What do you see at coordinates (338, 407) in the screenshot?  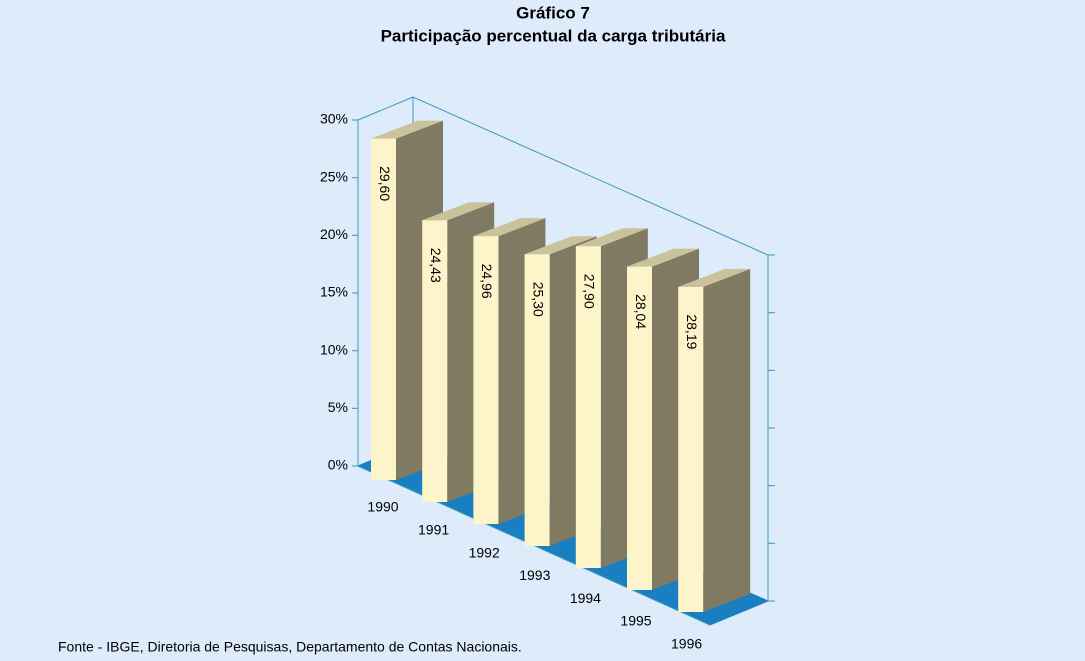 I see `y-tick-label: 5%` at bounding box center [338, 407].